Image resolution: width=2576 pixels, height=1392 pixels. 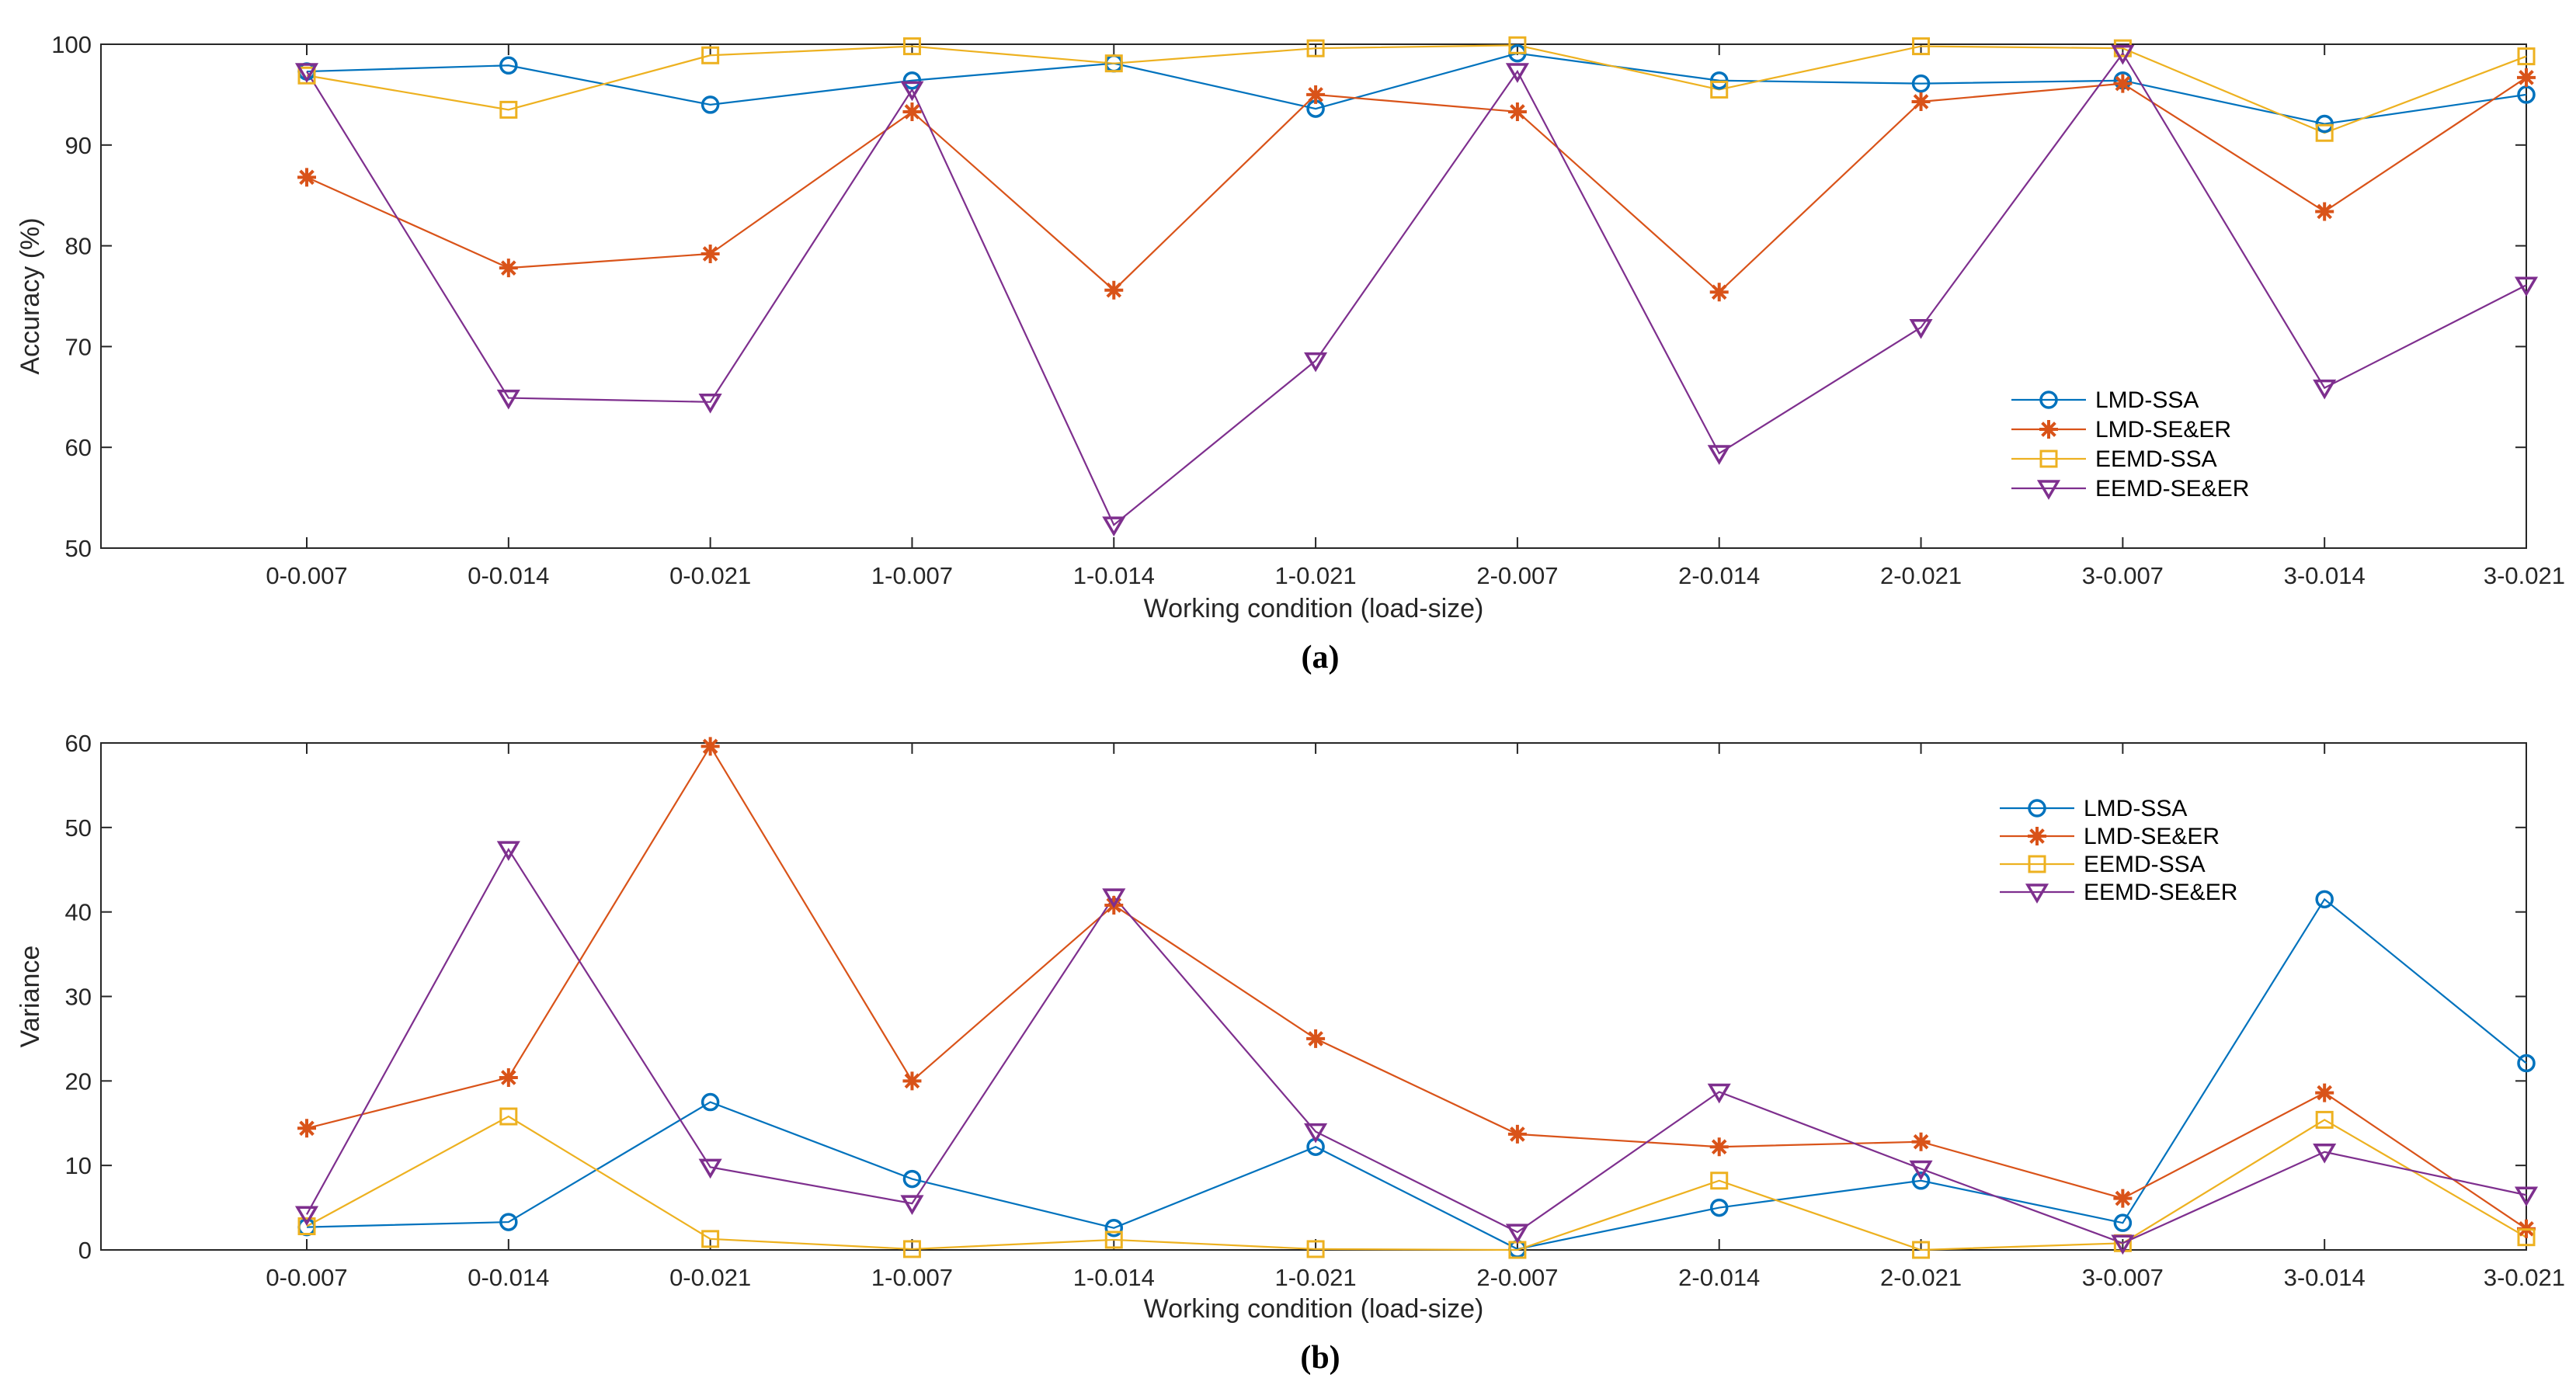 I want to click on panel-a-series-line-lmd-se-er, so click(x=1416, y=184).